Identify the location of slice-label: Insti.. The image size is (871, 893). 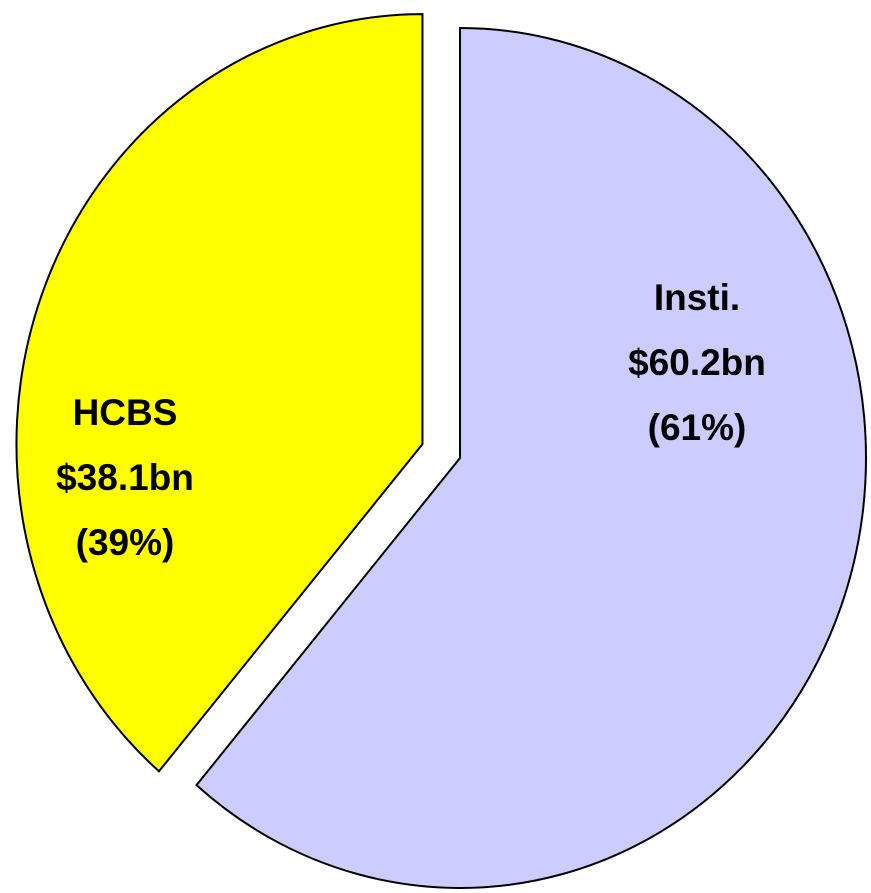
(697, 297).